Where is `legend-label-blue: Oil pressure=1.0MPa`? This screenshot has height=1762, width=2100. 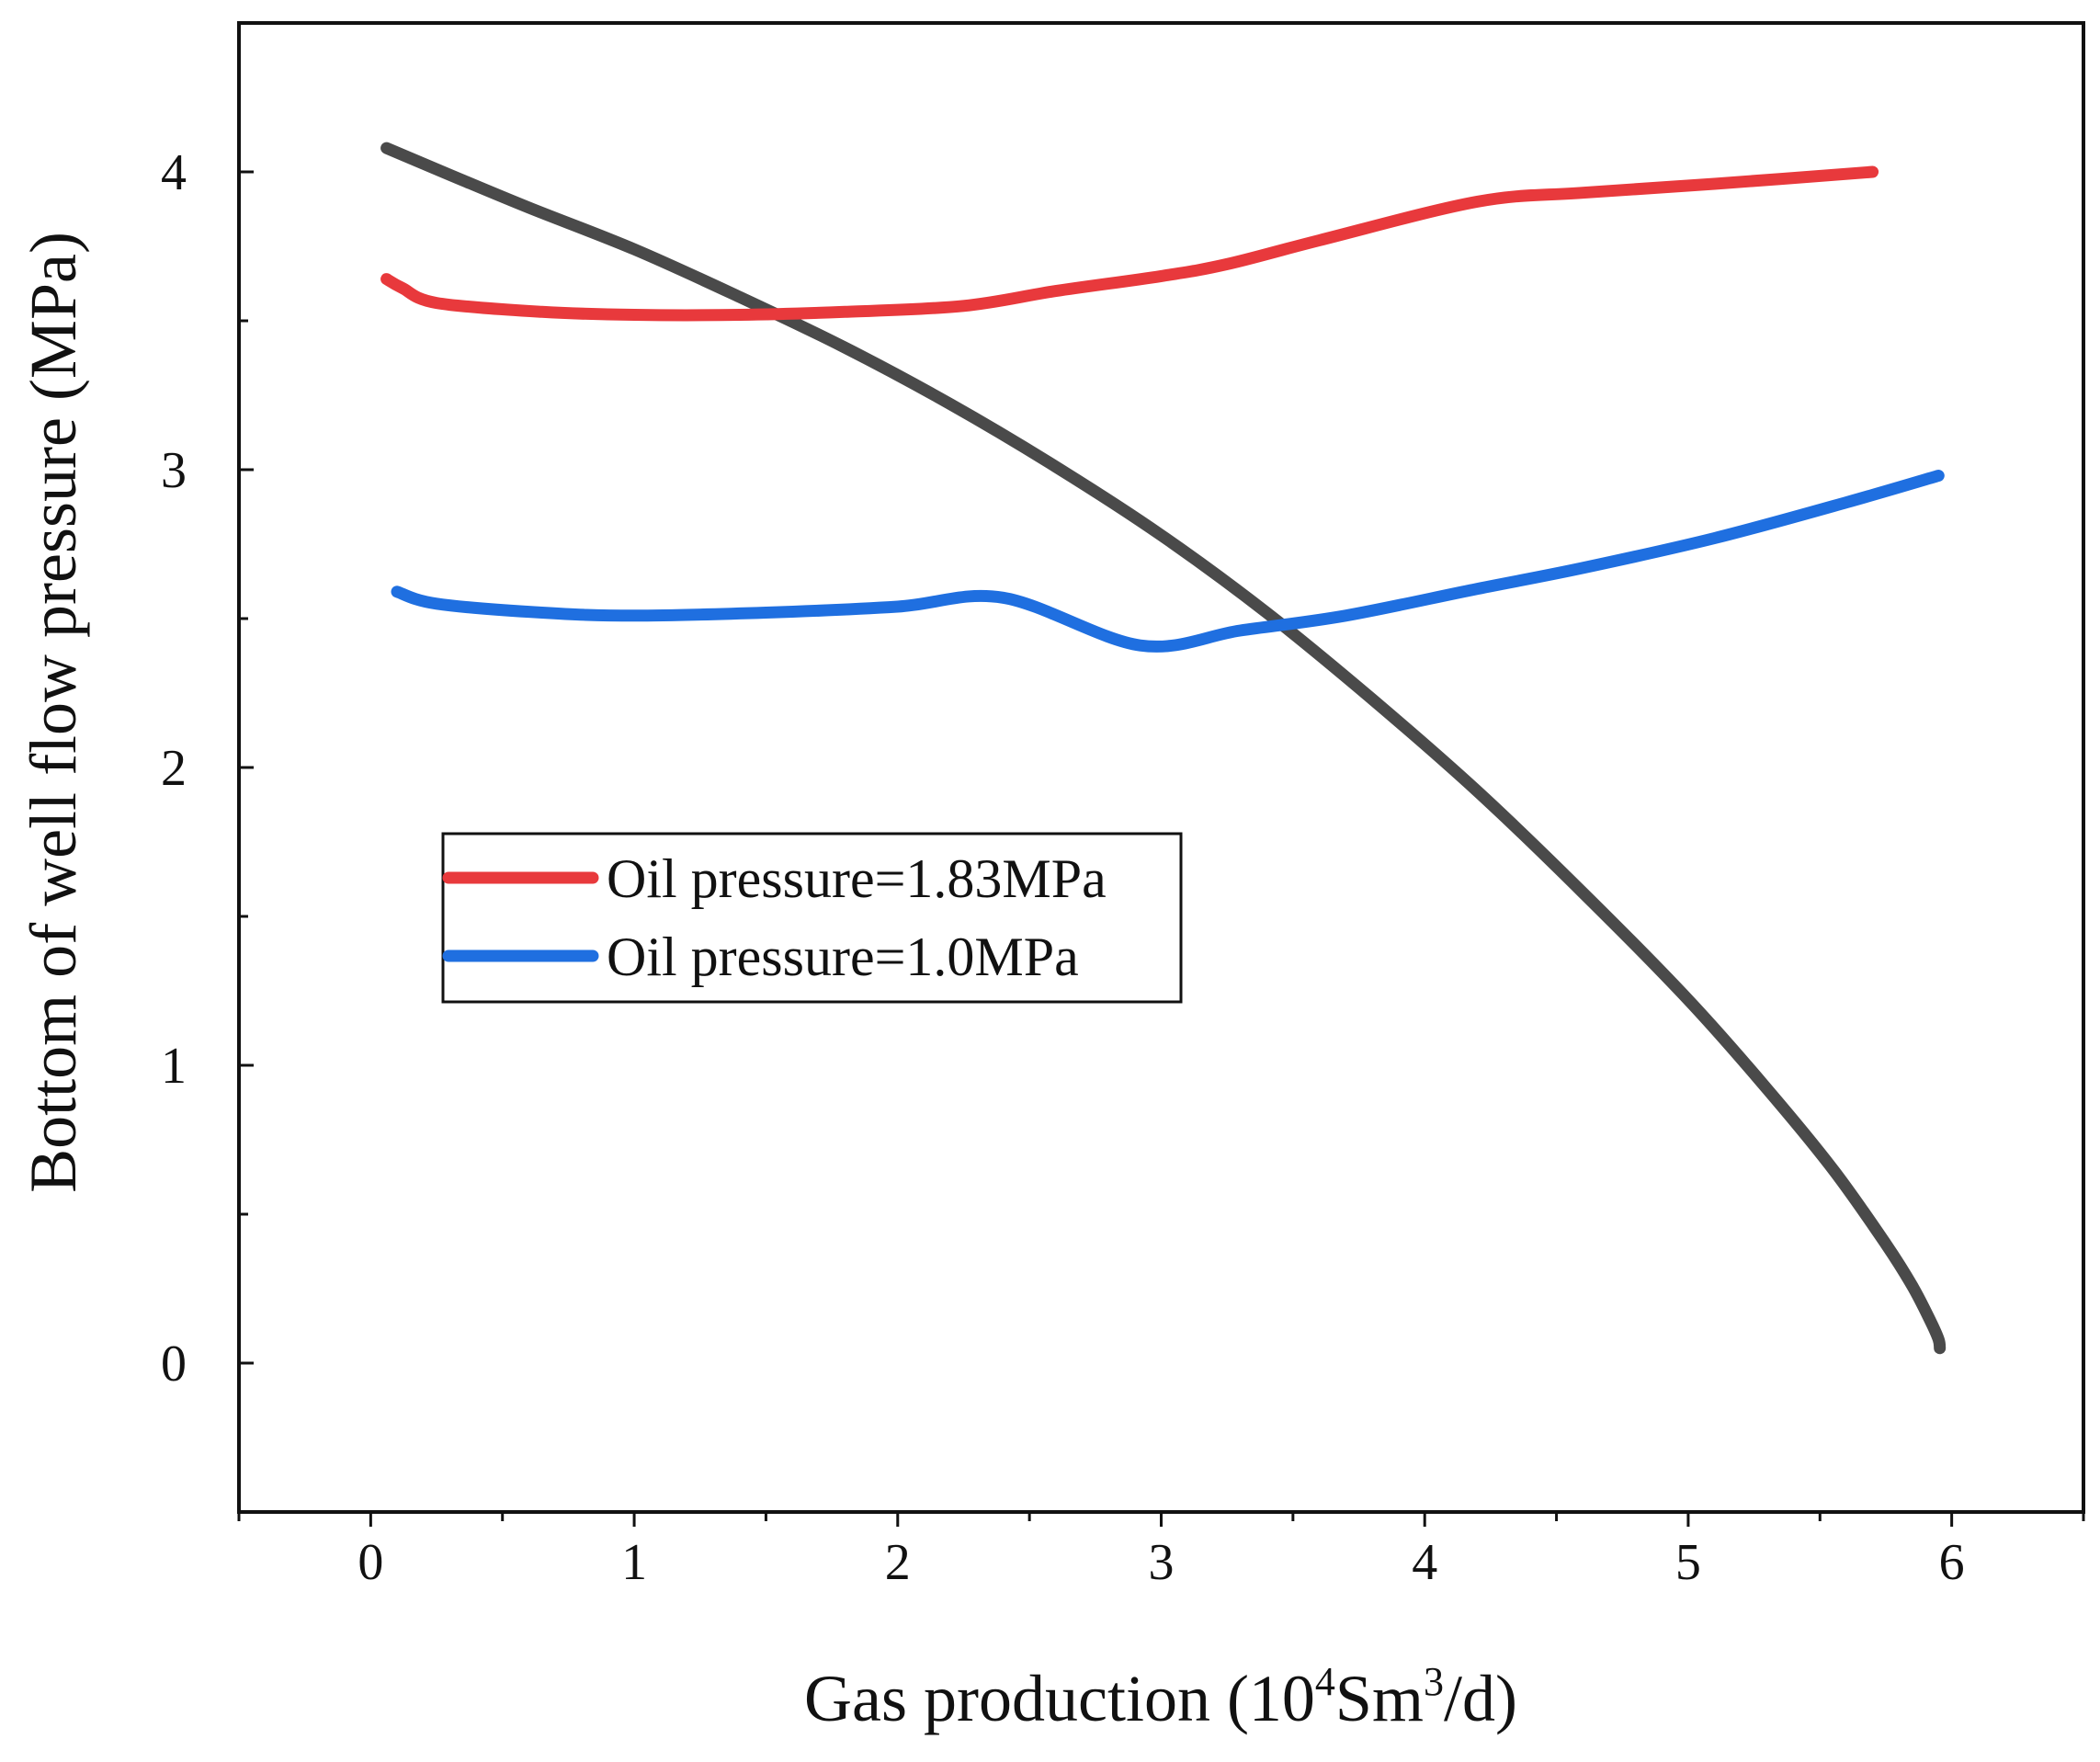
legend-label-blue: Oil pressure=1.0MPa is located at coordinates (843, 956).